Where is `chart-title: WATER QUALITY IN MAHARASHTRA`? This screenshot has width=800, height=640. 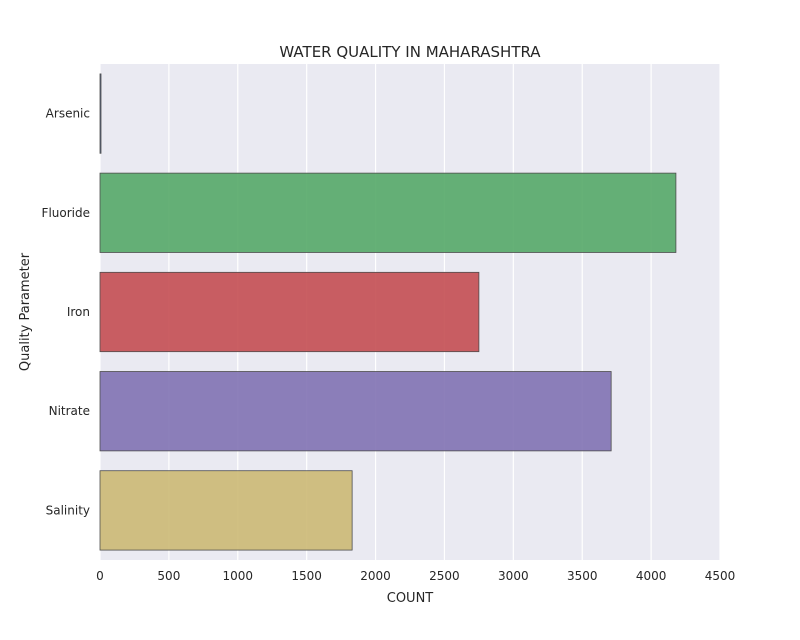 chart-title: WATER QUALITY IN MAHARASHTRA is located at coordinates (410, 52).